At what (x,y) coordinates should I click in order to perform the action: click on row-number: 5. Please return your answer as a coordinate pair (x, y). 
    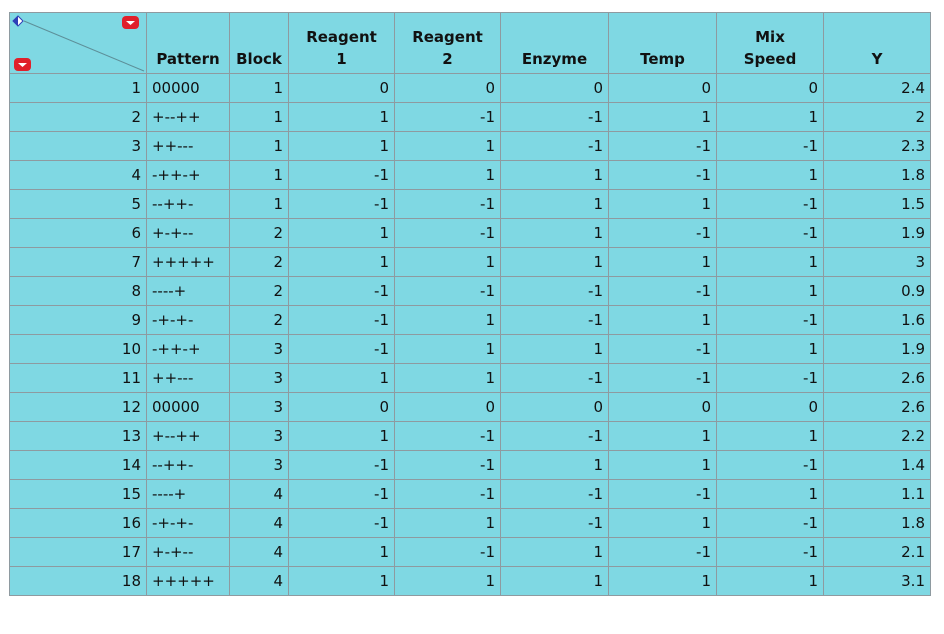
    Looking at the image, I should click on (78, 204).